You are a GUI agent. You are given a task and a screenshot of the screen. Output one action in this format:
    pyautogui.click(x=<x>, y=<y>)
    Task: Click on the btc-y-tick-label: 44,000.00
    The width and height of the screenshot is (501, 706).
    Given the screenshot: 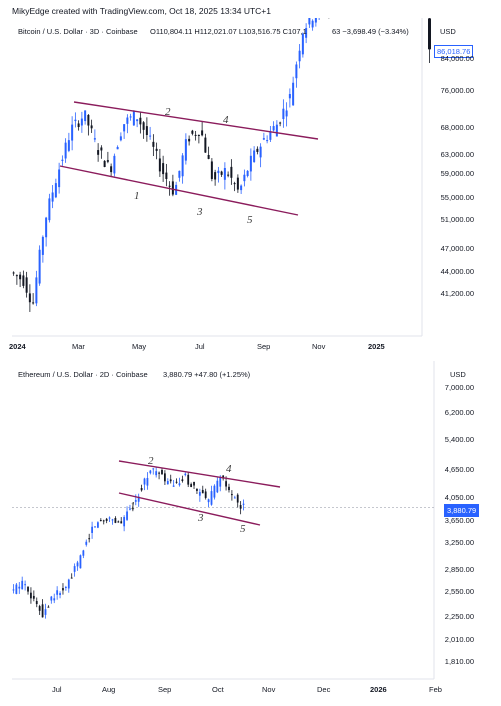 What is the action you would take?
    pyautogui.click(x=457, y=271)
    